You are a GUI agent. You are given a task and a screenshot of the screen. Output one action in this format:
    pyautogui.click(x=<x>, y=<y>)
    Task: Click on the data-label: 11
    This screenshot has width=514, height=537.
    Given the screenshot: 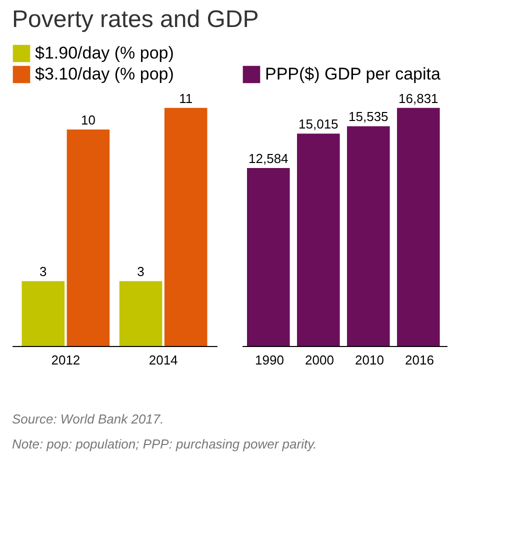 What is the action you would take?
    pyautogui.click(x=186, y=98)
    